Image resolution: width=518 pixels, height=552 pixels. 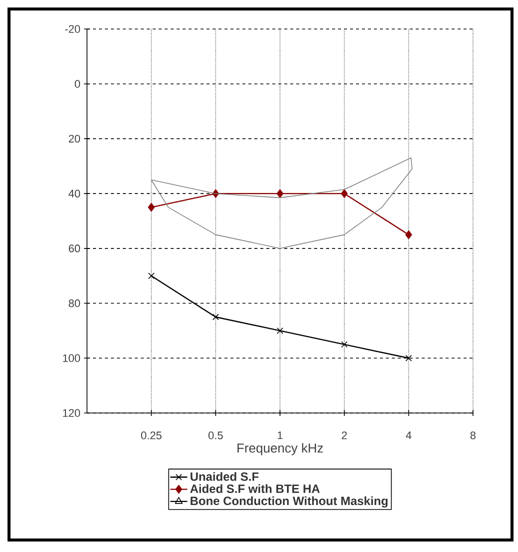 What do you see at coordinates (74, 194) in the screenshot?
I see `y-tick-label: 40` at bounding box center [74, 194].